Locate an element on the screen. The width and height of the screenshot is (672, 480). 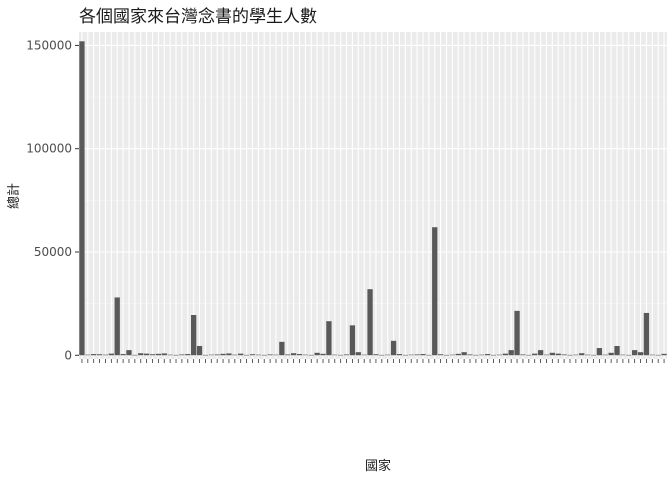
y-tick-label: 100000 is located at coordinates (49, 149).